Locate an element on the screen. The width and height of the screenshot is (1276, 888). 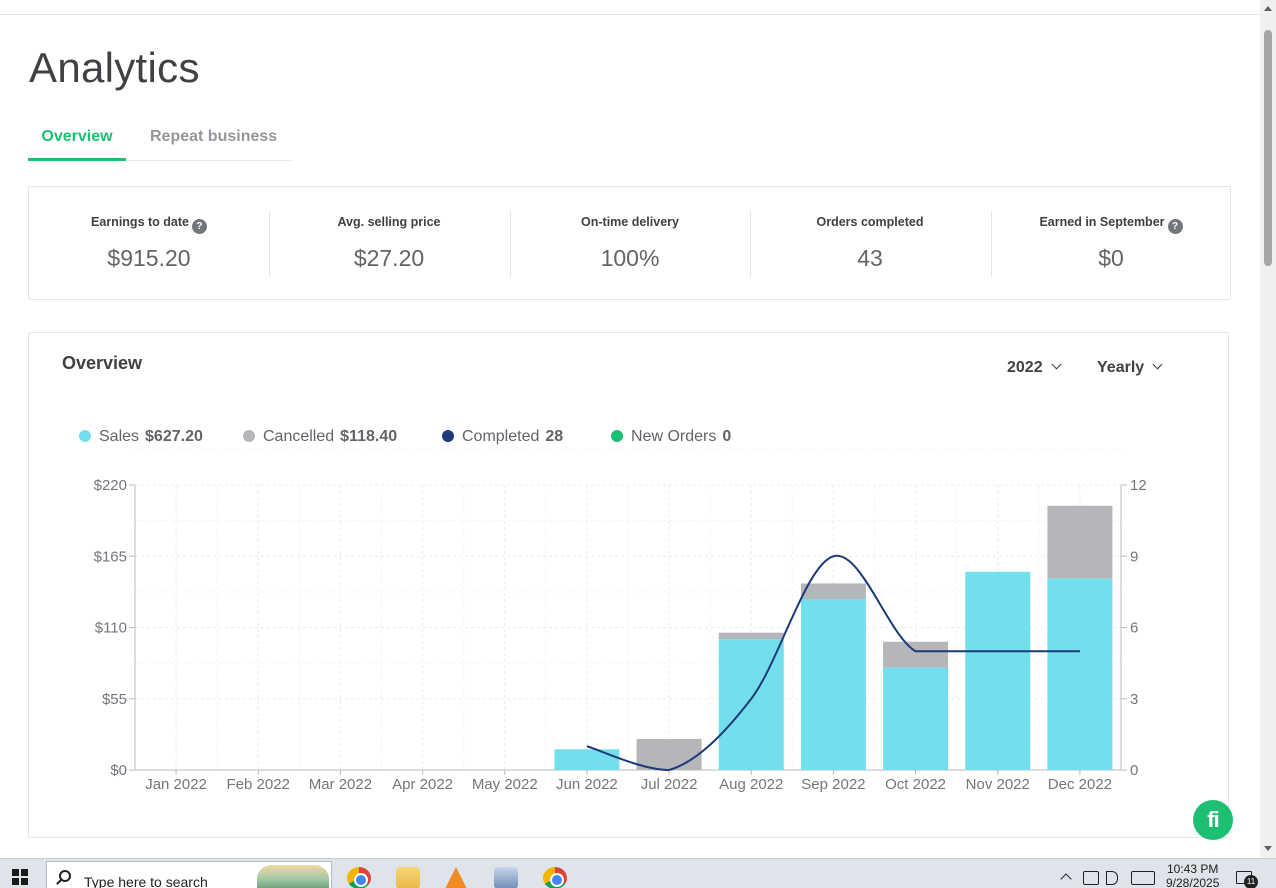
stat-value: $915.20 is located at coordinates (149, 258).